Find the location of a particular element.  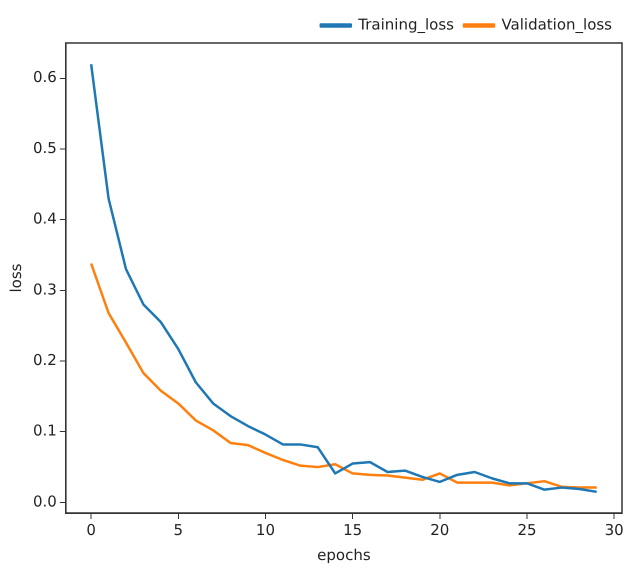

y-tick-label: 0.3 is located at coordinates (44, 289).